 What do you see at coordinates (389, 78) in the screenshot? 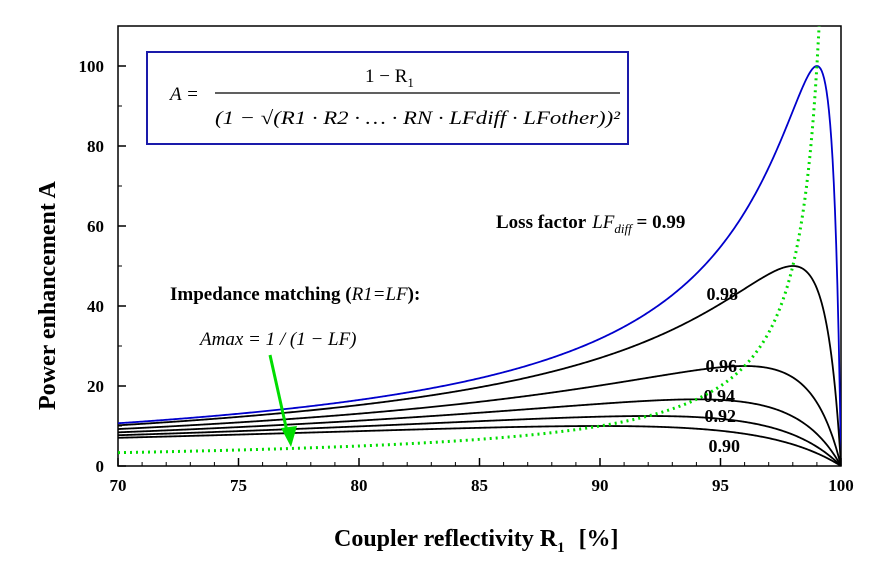
I see `formula-numerator: 1 − R1` at bounding box center [389, 78].